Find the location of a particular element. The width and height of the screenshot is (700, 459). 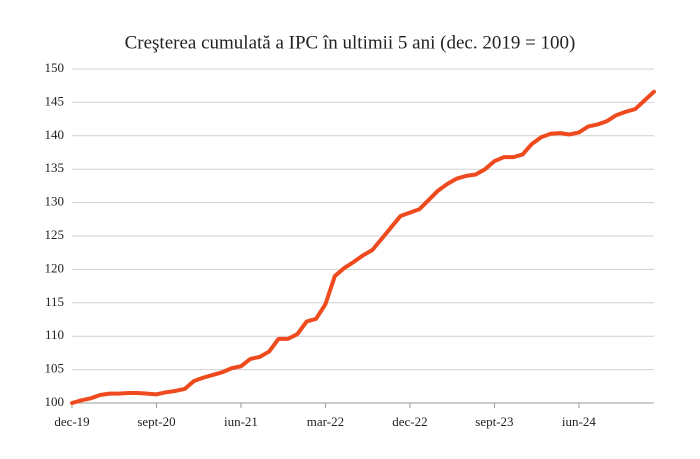

y-tick-label: 135 is located at coordinates (55, 167).